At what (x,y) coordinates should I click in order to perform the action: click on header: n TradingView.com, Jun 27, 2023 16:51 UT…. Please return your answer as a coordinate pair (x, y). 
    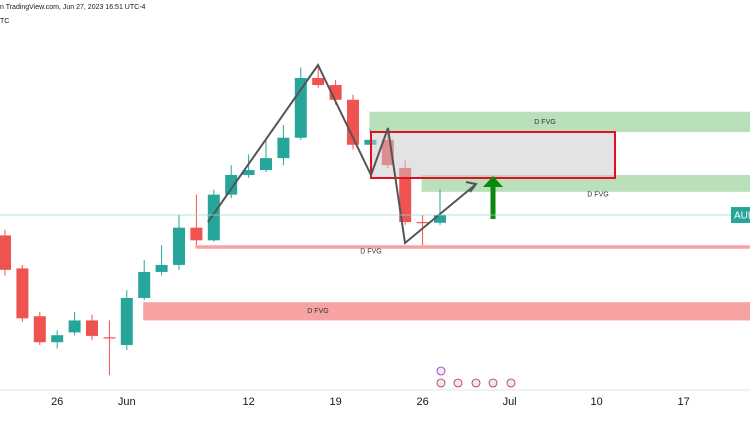
    Looking at the image, I should click on (73, 7).